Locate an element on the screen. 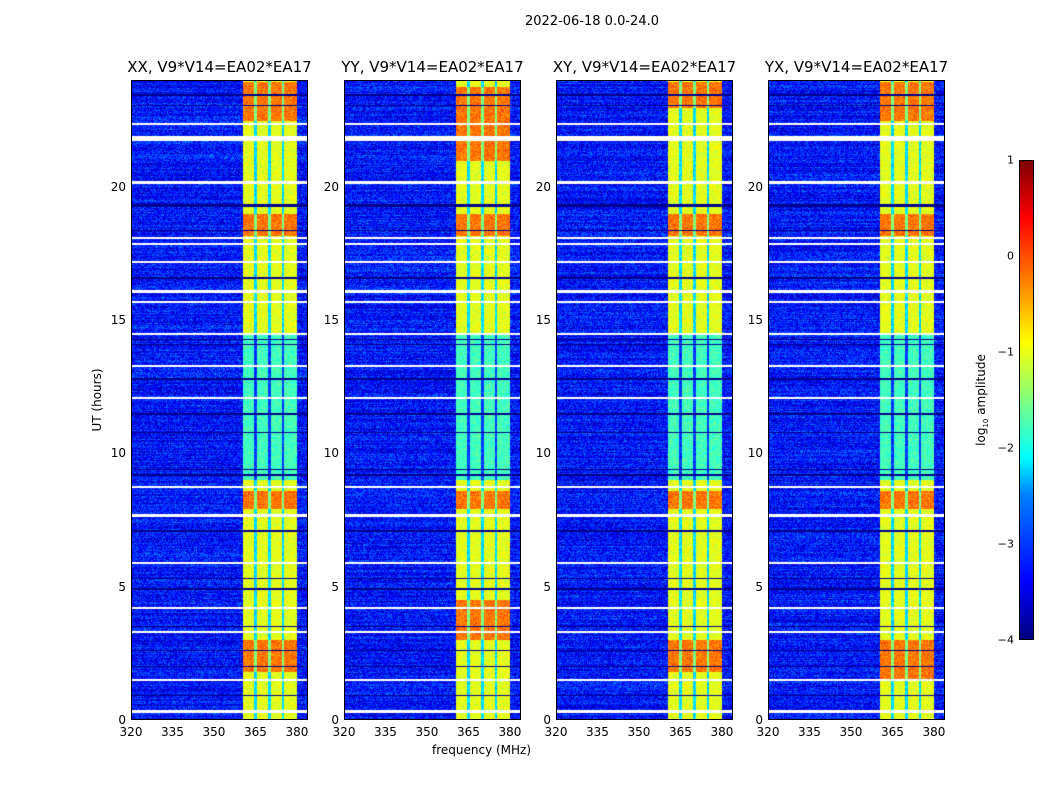 This screenshot has height=800, width=1050. colorbar is located at coordinates (1026, 400).